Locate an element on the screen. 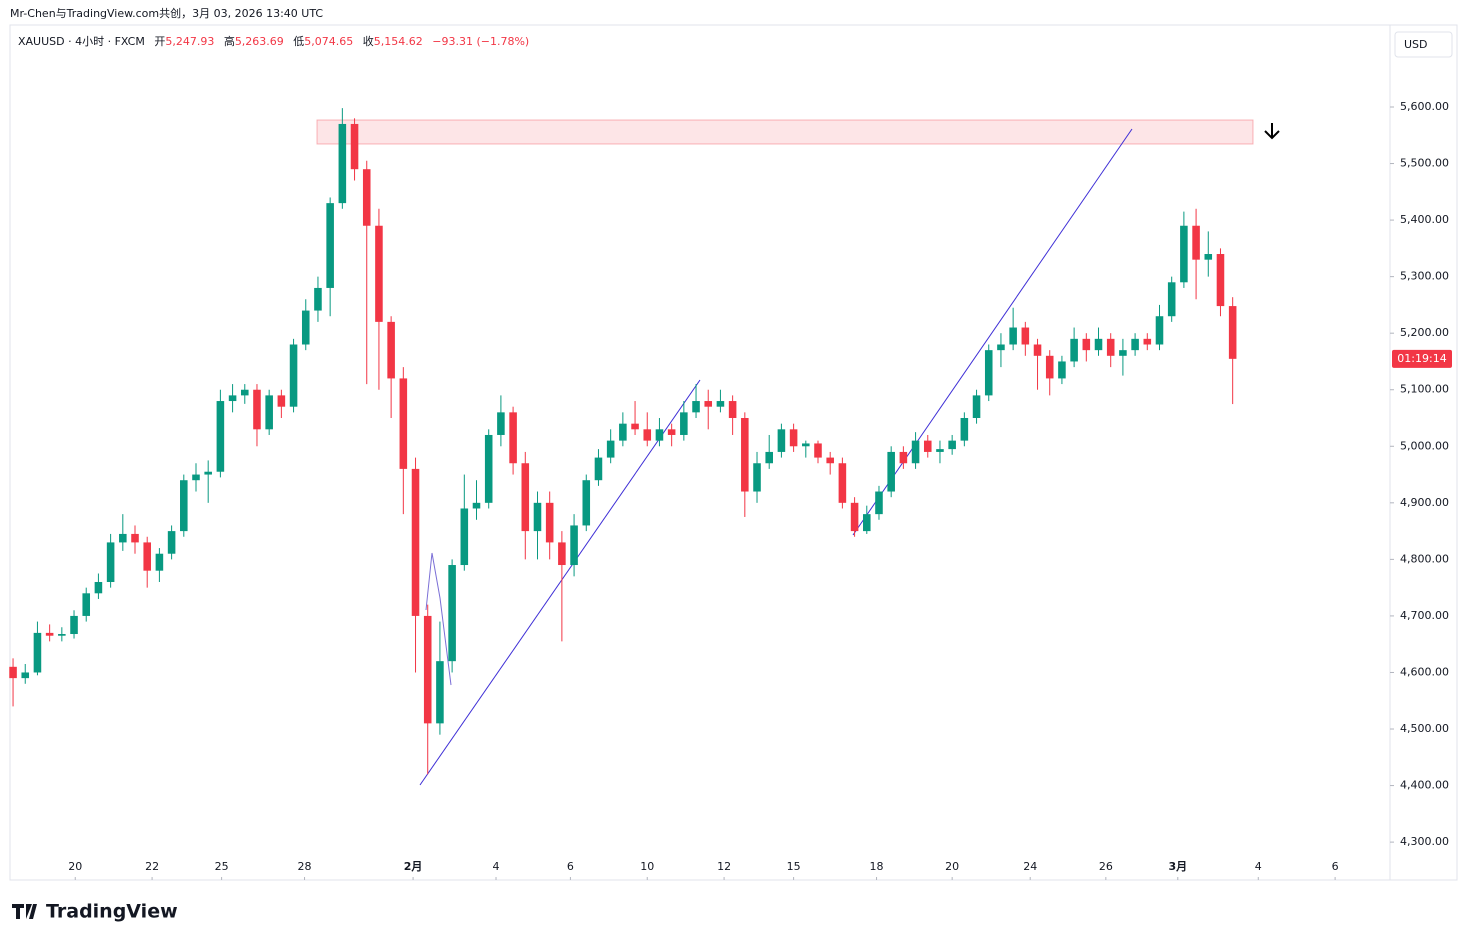 This screenshot has height=941, width=1467. high-value: 5,263.69 is located at coordinates (259, 41).